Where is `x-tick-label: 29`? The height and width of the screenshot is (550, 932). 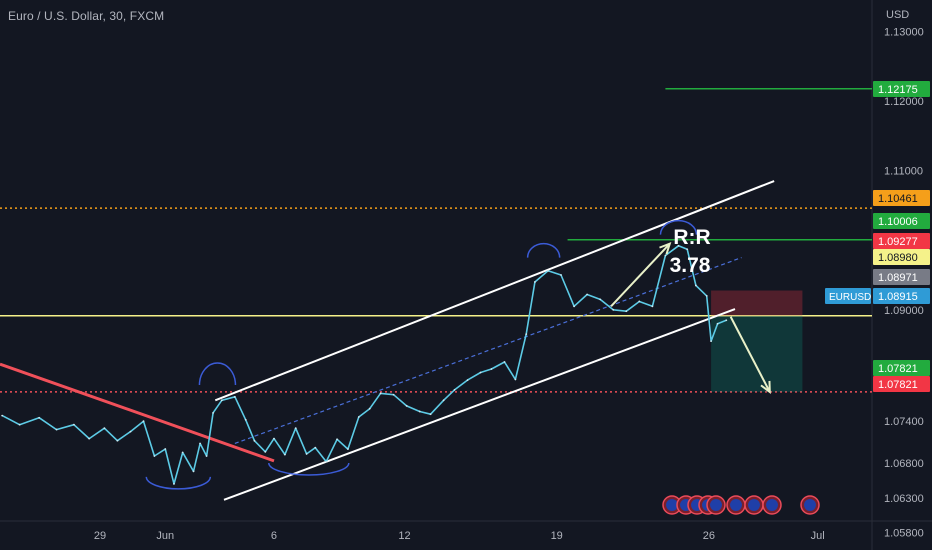
x-tick-label: 29 is located at coordinates (100, 536).